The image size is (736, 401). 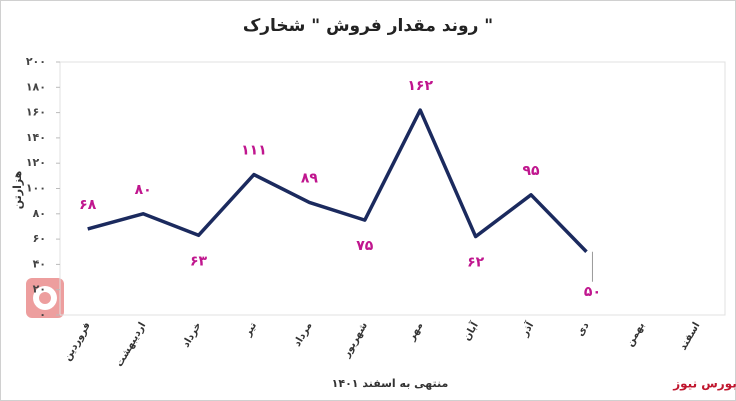 I want to click on y-tick-label: ۸۰, so click(x=39, y=213).